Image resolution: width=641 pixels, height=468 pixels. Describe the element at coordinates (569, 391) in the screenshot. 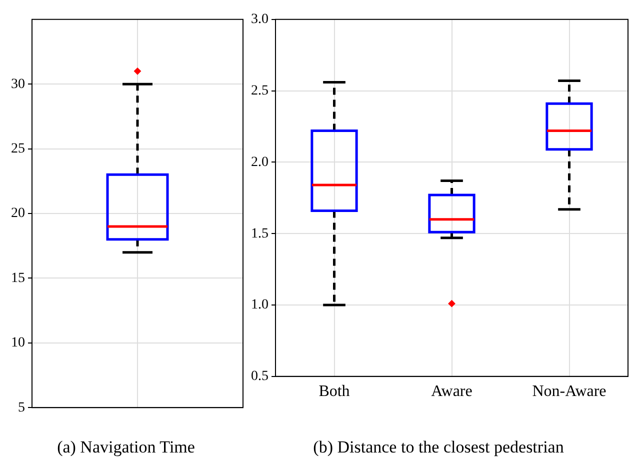

I see `x-tick-label: Non-Aware` at that location.